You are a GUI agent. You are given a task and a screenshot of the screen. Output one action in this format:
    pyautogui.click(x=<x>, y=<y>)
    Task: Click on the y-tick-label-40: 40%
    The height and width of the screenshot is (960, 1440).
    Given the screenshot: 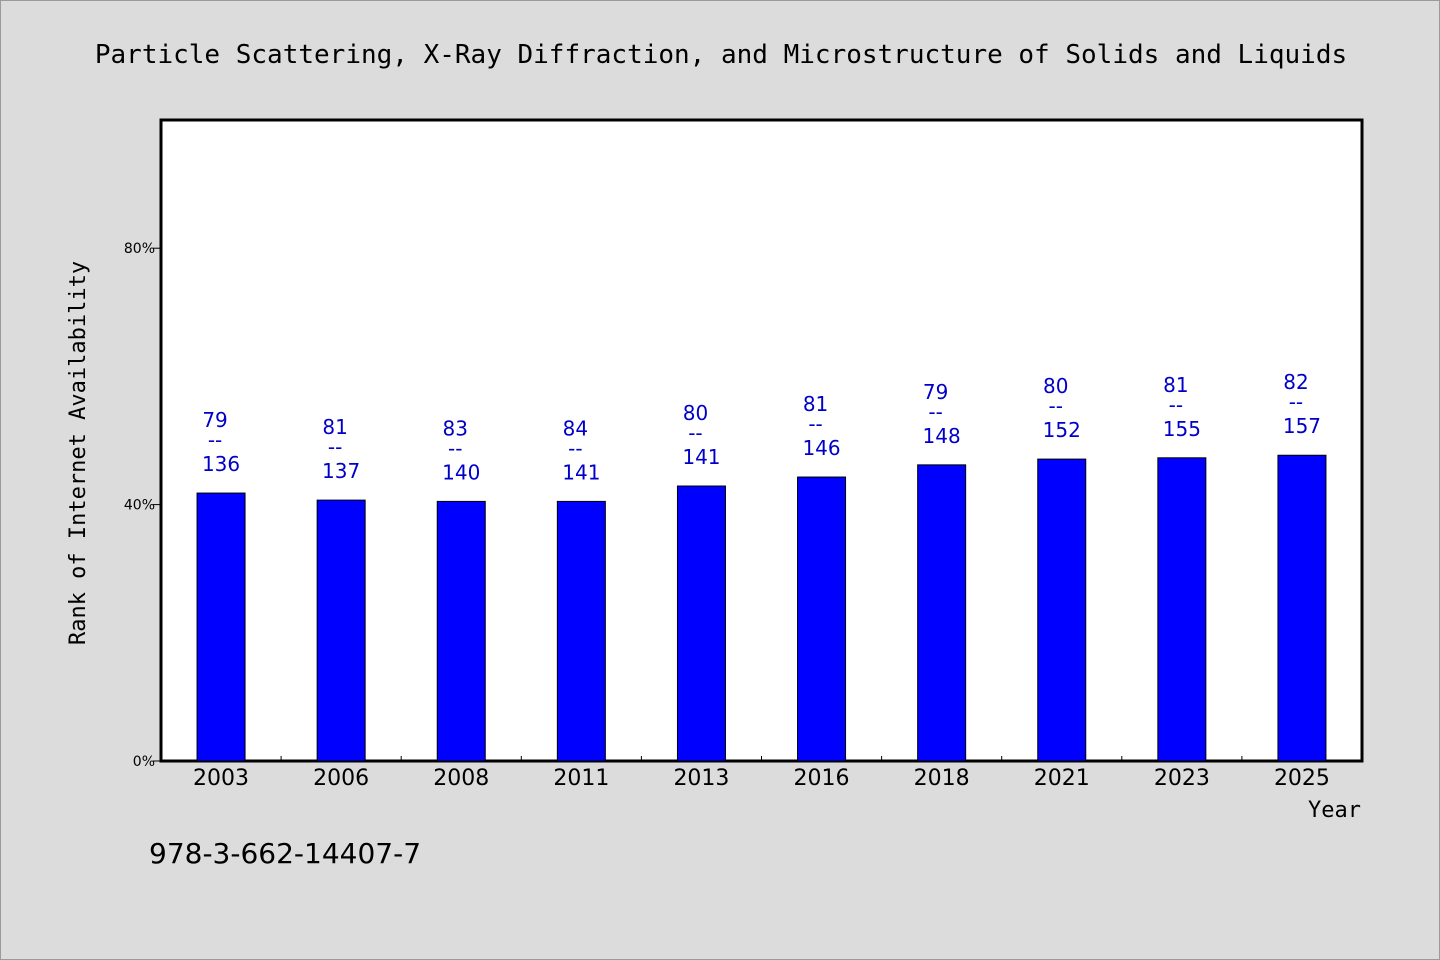 What is the action you would take?
    pyautogui.click(x=139, y=506)
    